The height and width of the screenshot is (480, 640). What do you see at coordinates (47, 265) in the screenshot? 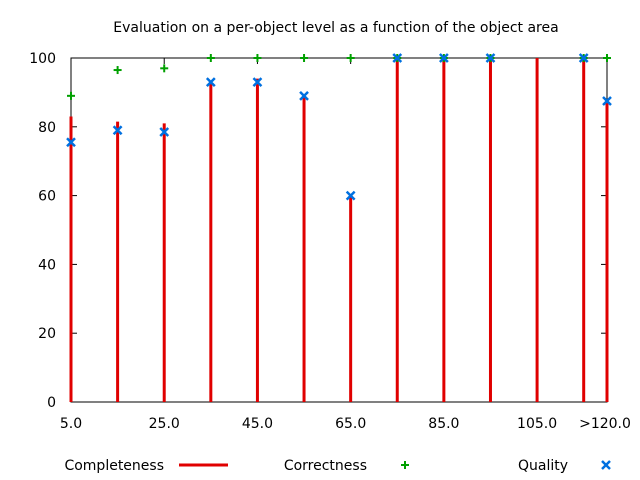
I see `y-tick-label: 40` at bounding box center [47, 265].